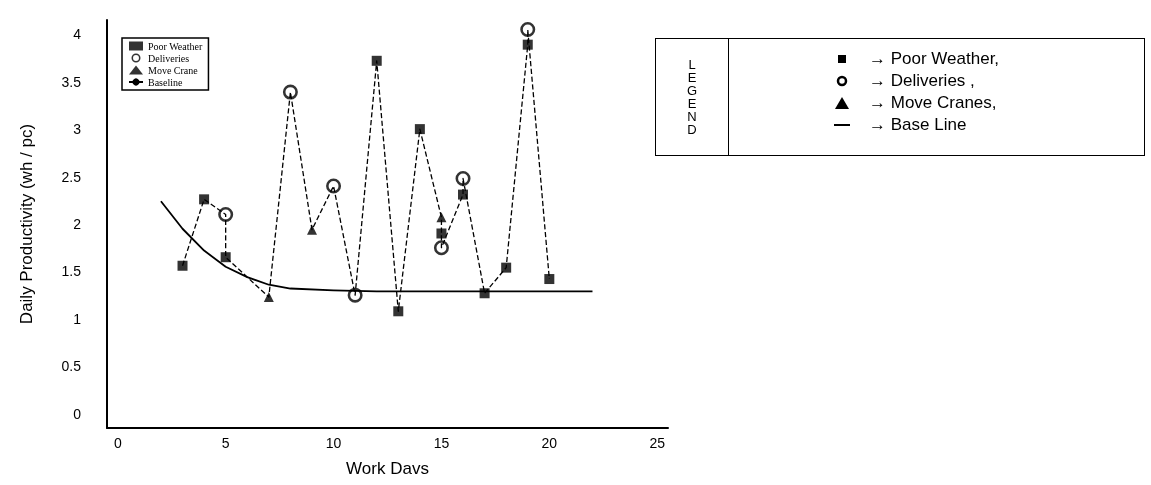  What do you see at coordinates (117, 443) in the screenshot?
I see `x-tick-label: 0` at bounding box center [117, 443].